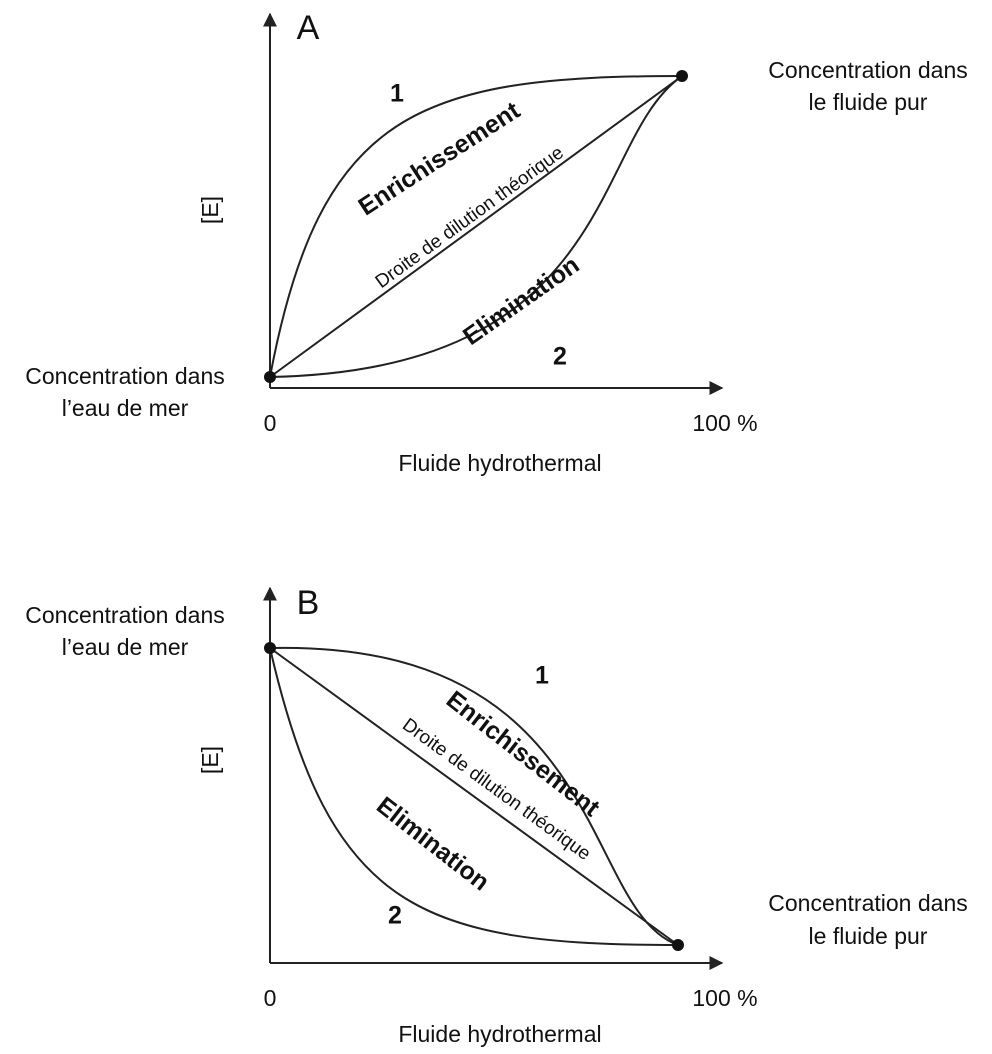  What do you see at coordinates (308, 603) in the screenshot?
I see `panel-label: B` at bounding box center [308, 603].